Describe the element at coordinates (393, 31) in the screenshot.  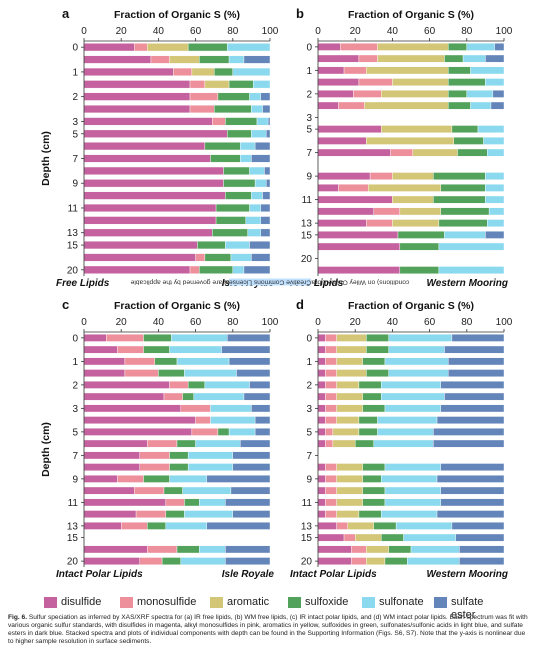
I see `x-tick-label: 40` at that location.